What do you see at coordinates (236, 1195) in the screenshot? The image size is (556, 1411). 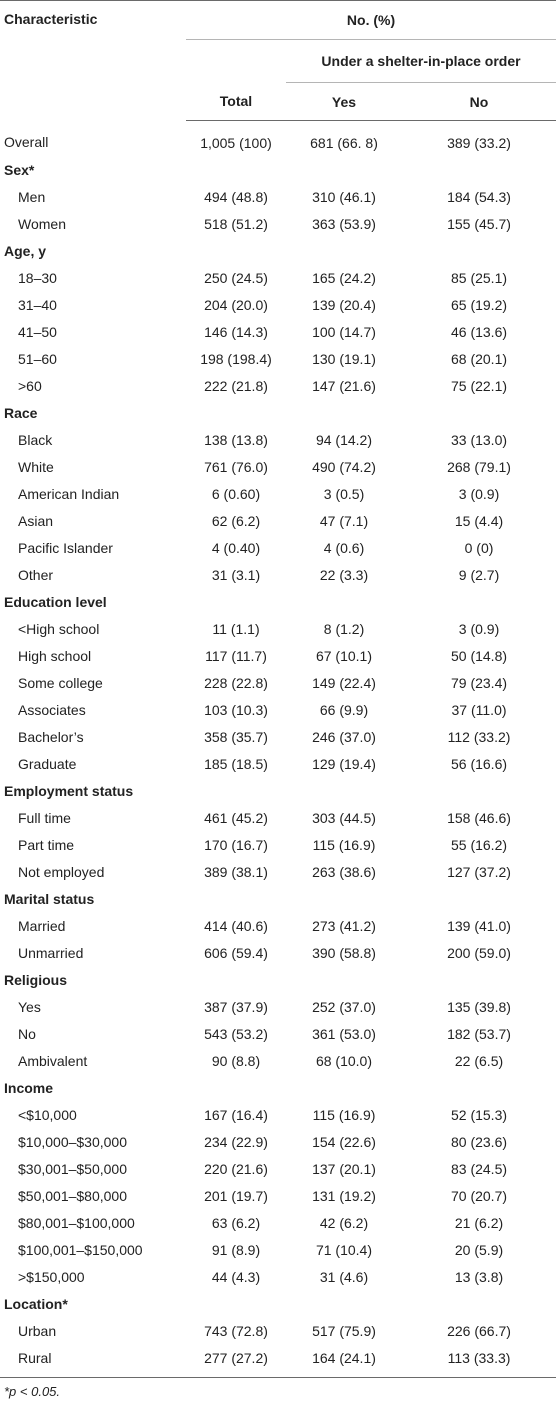 I see `cell-total: 201 (19.7)` at bounding box center [236, 1195].